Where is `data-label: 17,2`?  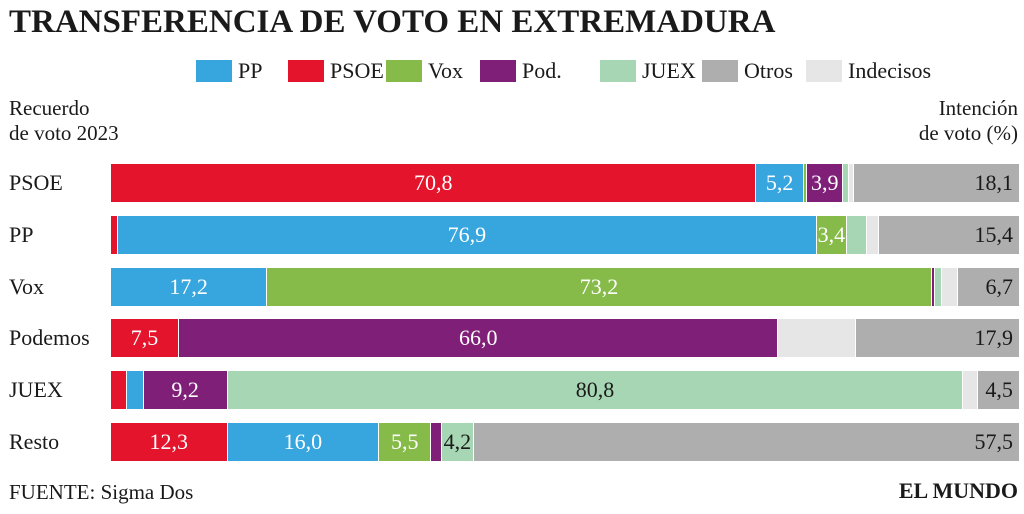
data-label: 17,2 is located at coordinates (188, 286).